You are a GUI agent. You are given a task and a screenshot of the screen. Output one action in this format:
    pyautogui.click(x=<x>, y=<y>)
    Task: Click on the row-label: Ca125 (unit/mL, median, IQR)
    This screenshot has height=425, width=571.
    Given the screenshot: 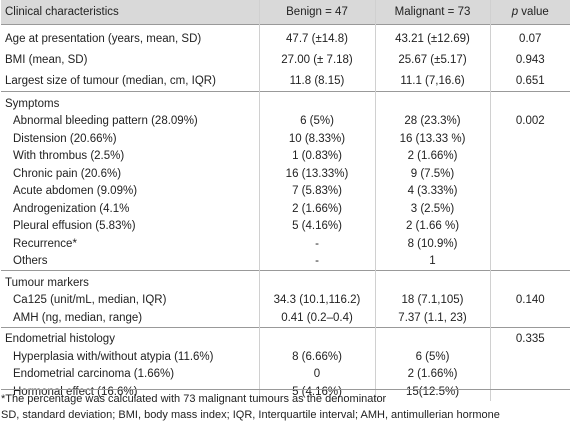 What is the action you would take?
    pyautogui.click(x=90, y=300)
    